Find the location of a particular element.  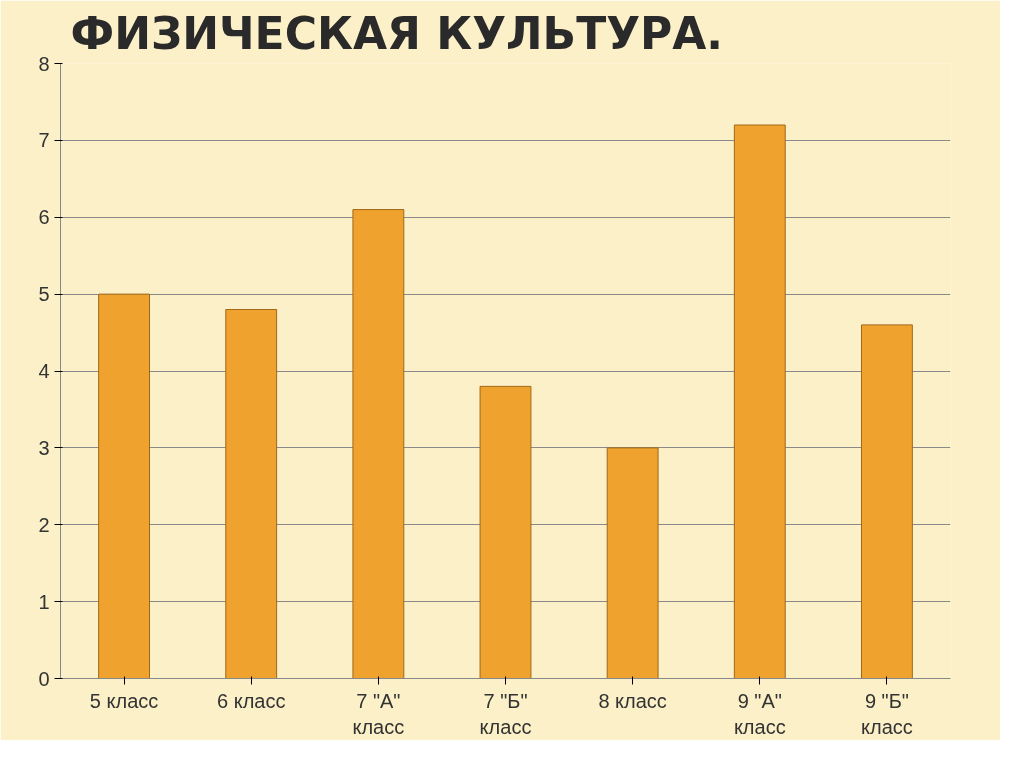

y-tick-label: 2 is located at coordinates (44, 524).